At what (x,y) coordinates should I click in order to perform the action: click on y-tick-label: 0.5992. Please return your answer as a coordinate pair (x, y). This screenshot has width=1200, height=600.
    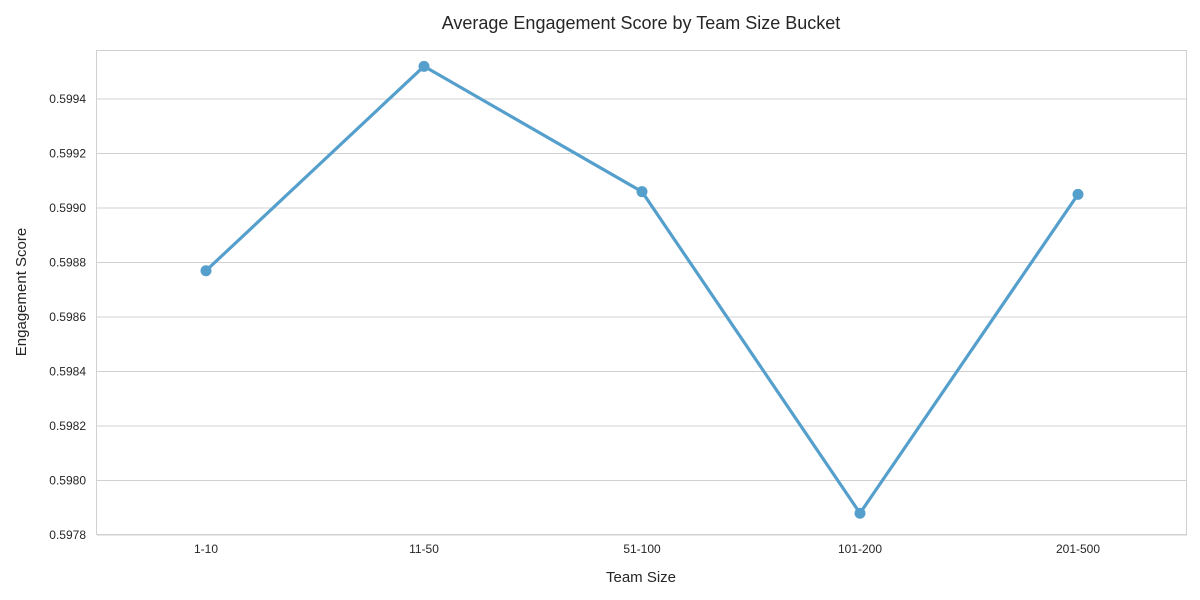
    Looking at the image, I should click on (67, 154).